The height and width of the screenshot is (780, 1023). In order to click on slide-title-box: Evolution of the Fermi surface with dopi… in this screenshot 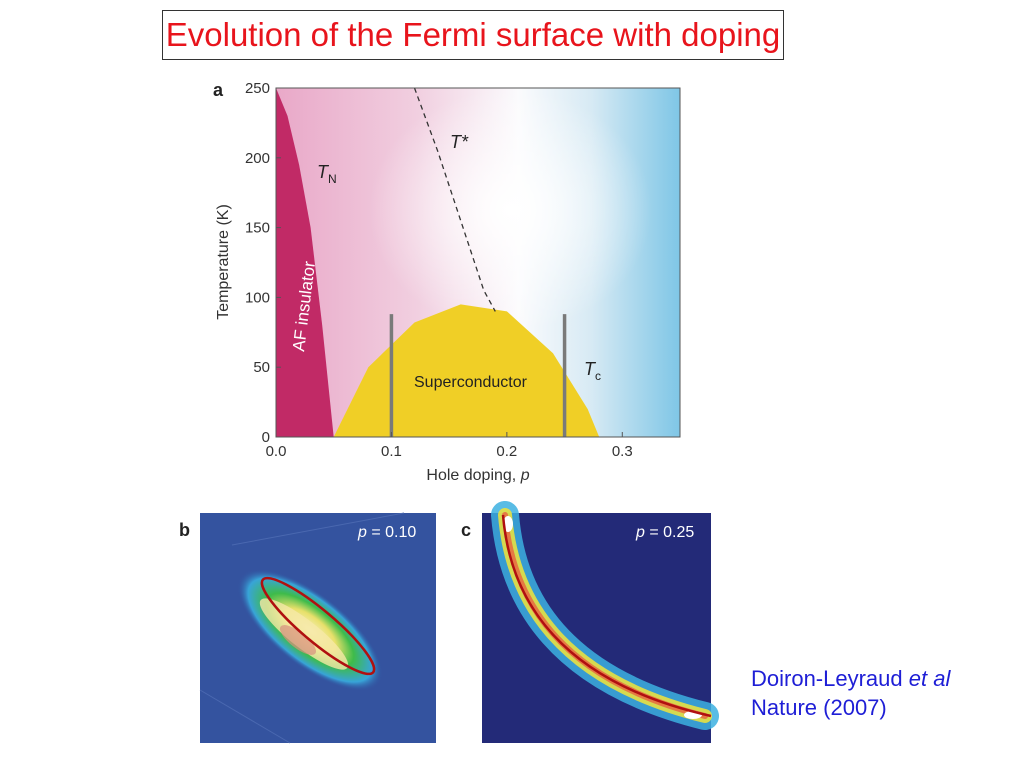, I will do `click(473, 35)`.